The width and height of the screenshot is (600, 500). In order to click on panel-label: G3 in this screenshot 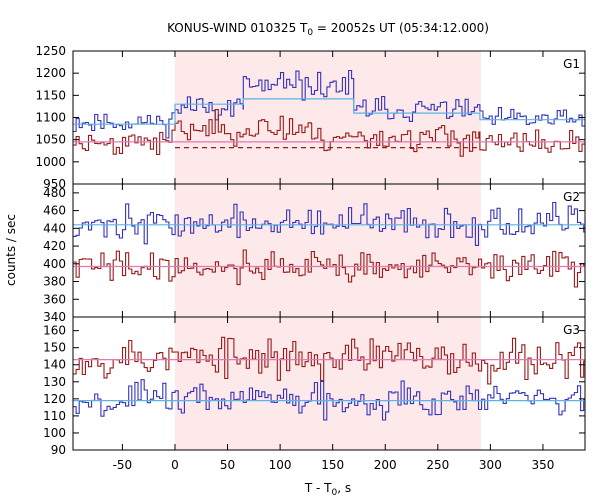, I will do `click(571, 330)`.